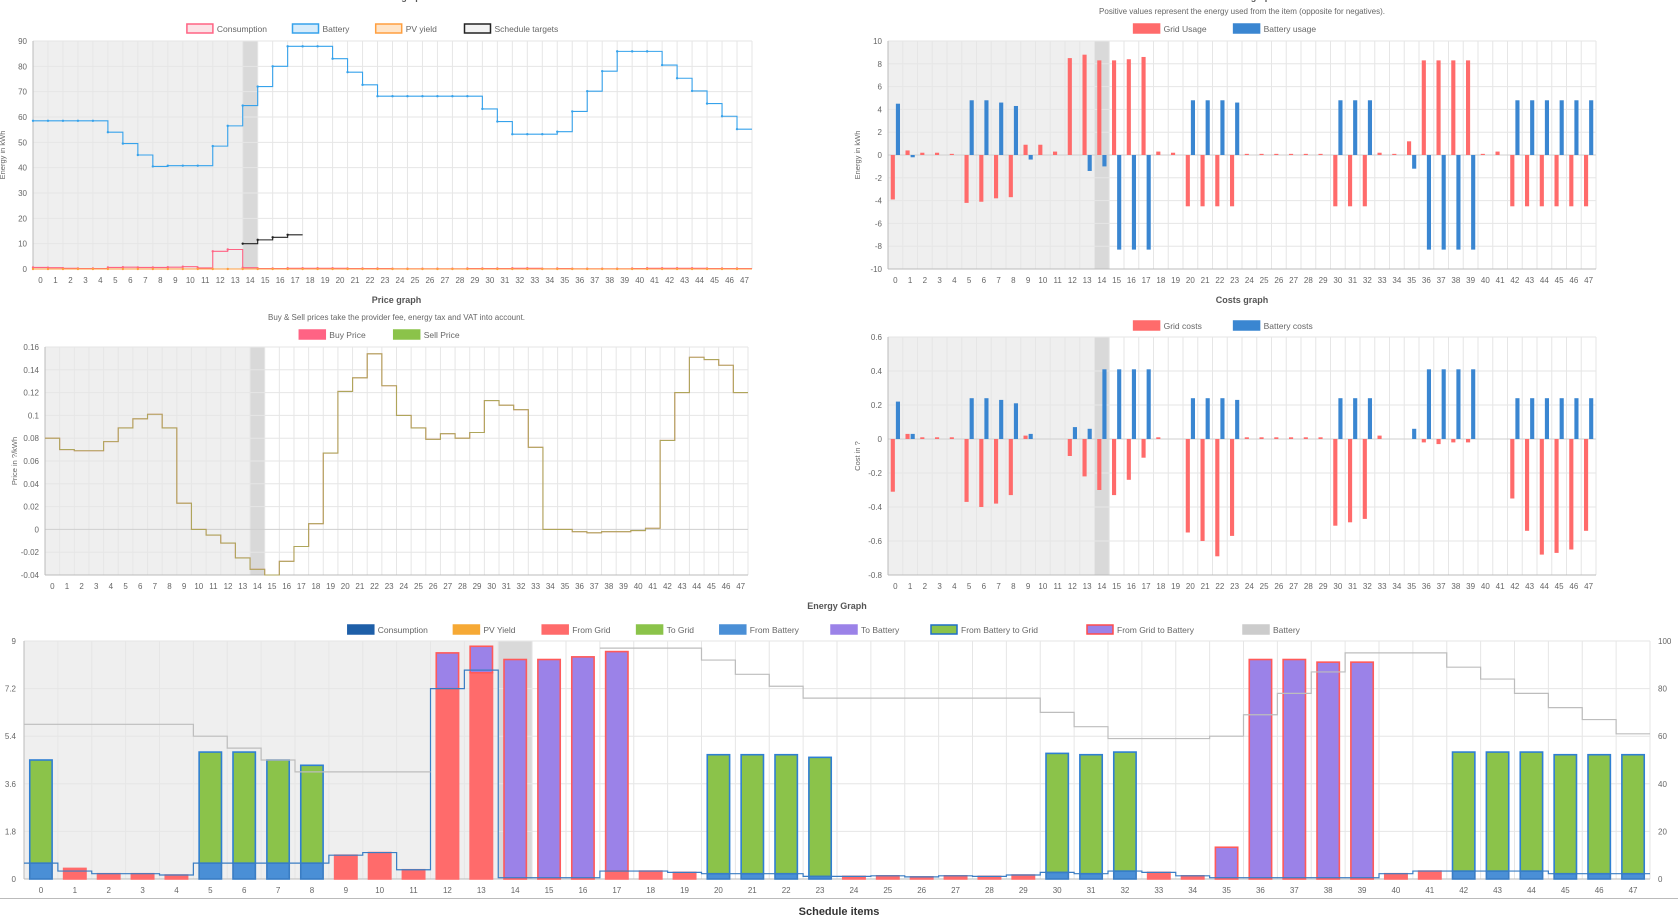 The image size is (1678, 918). I want to click on energy-x-tick: 5, so click(210, 890).